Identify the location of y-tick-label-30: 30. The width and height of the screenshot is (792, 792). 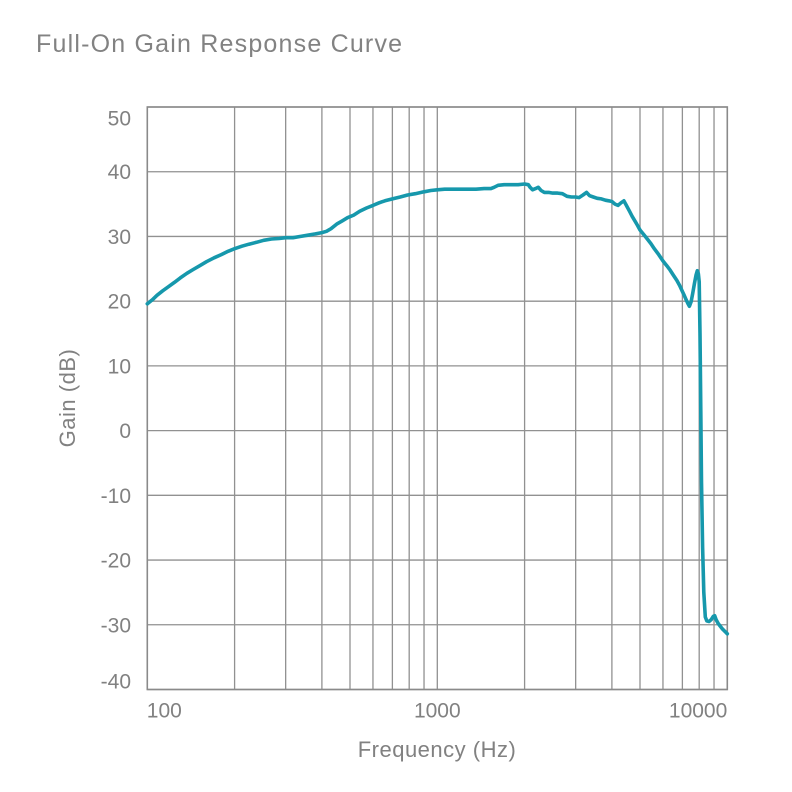
(119, 237).